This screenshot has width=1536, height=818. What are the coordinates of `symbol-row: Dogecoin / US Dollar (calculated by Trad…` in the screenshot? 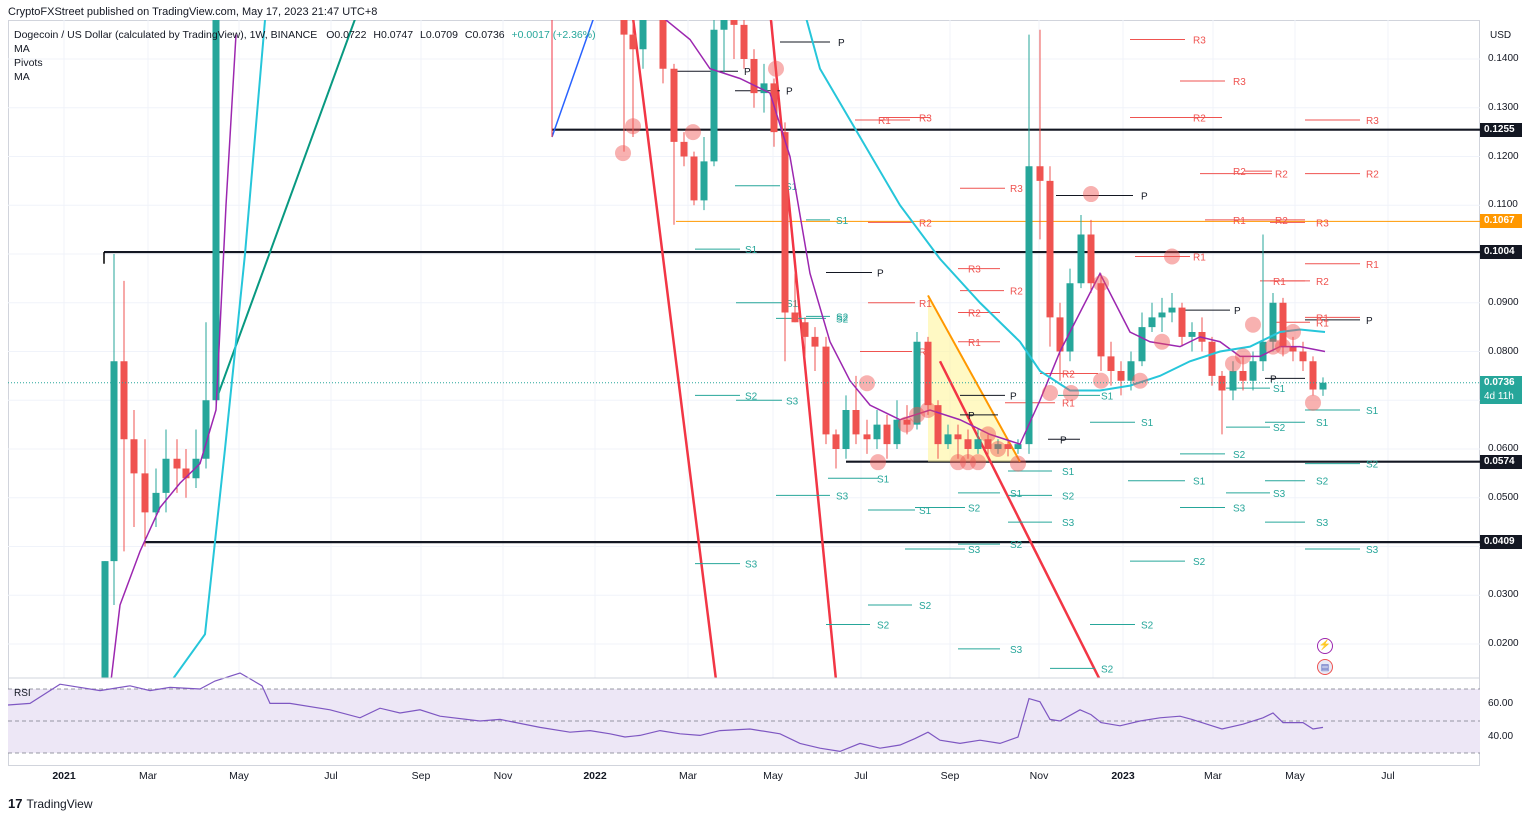 It's located at (305, 35).